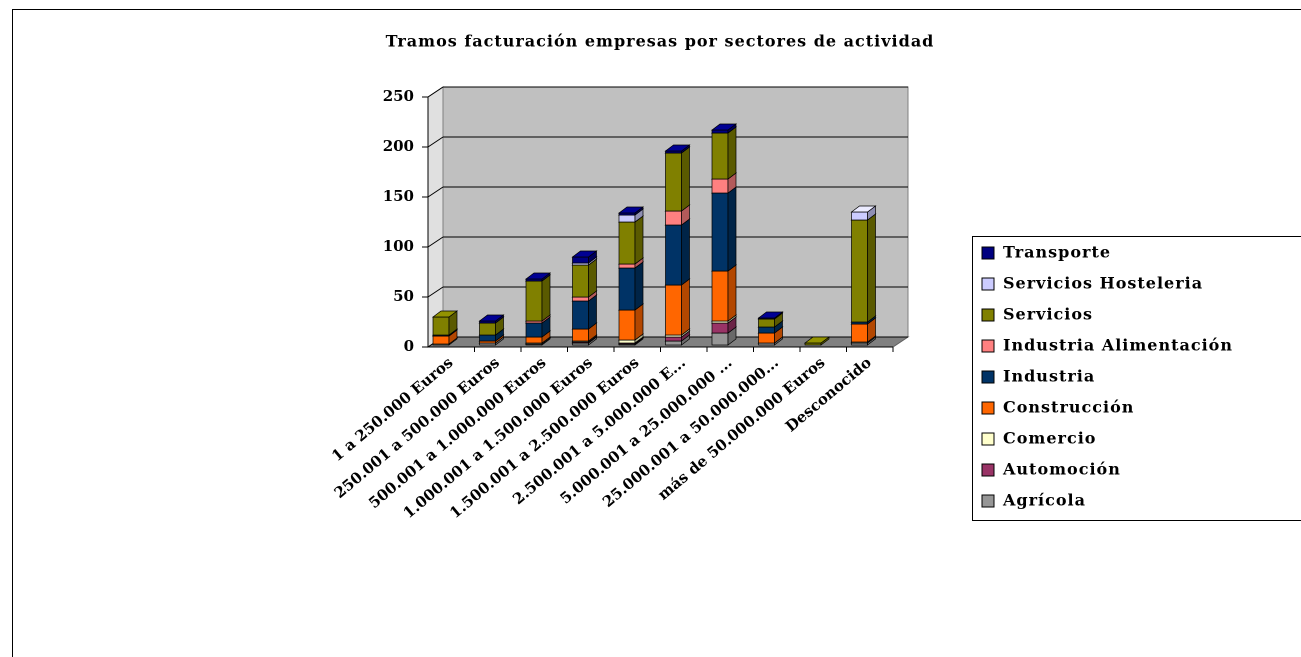  Describe the element at coordinates (1136, 378) in the screenshot. I see `legend-box` at that location.